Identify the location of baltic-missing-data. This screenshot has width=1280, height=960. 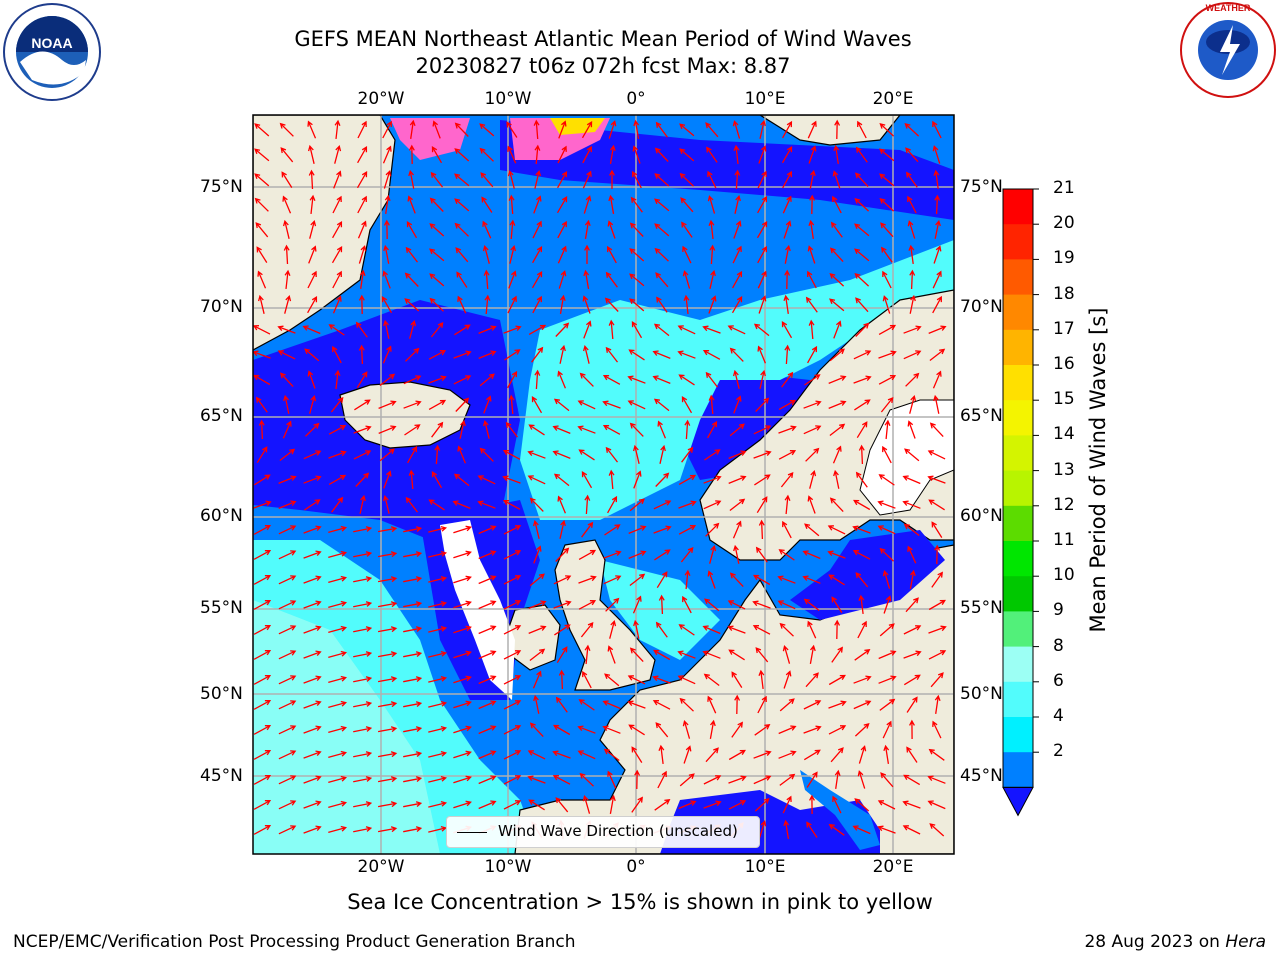
(906, 457).